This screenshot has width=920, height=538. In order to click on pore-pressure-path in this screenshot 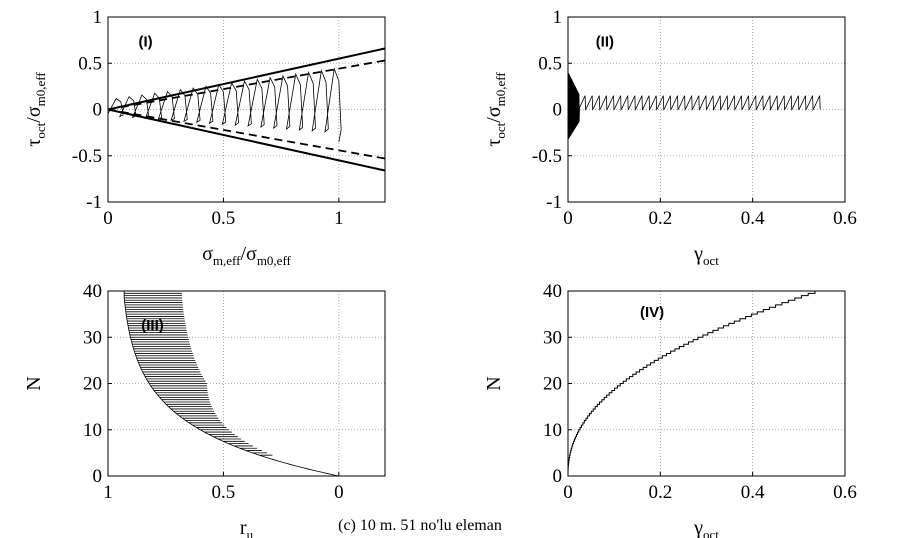, I will do `click(231, 383)`.